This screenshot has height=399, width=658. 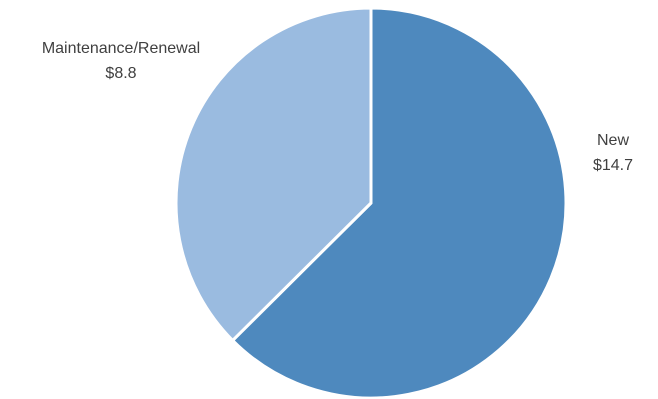 What do you see at coordinates (613, 140) in the screenshot?
I see `slice-label-new-name: New` at bounding box center [613, 140].